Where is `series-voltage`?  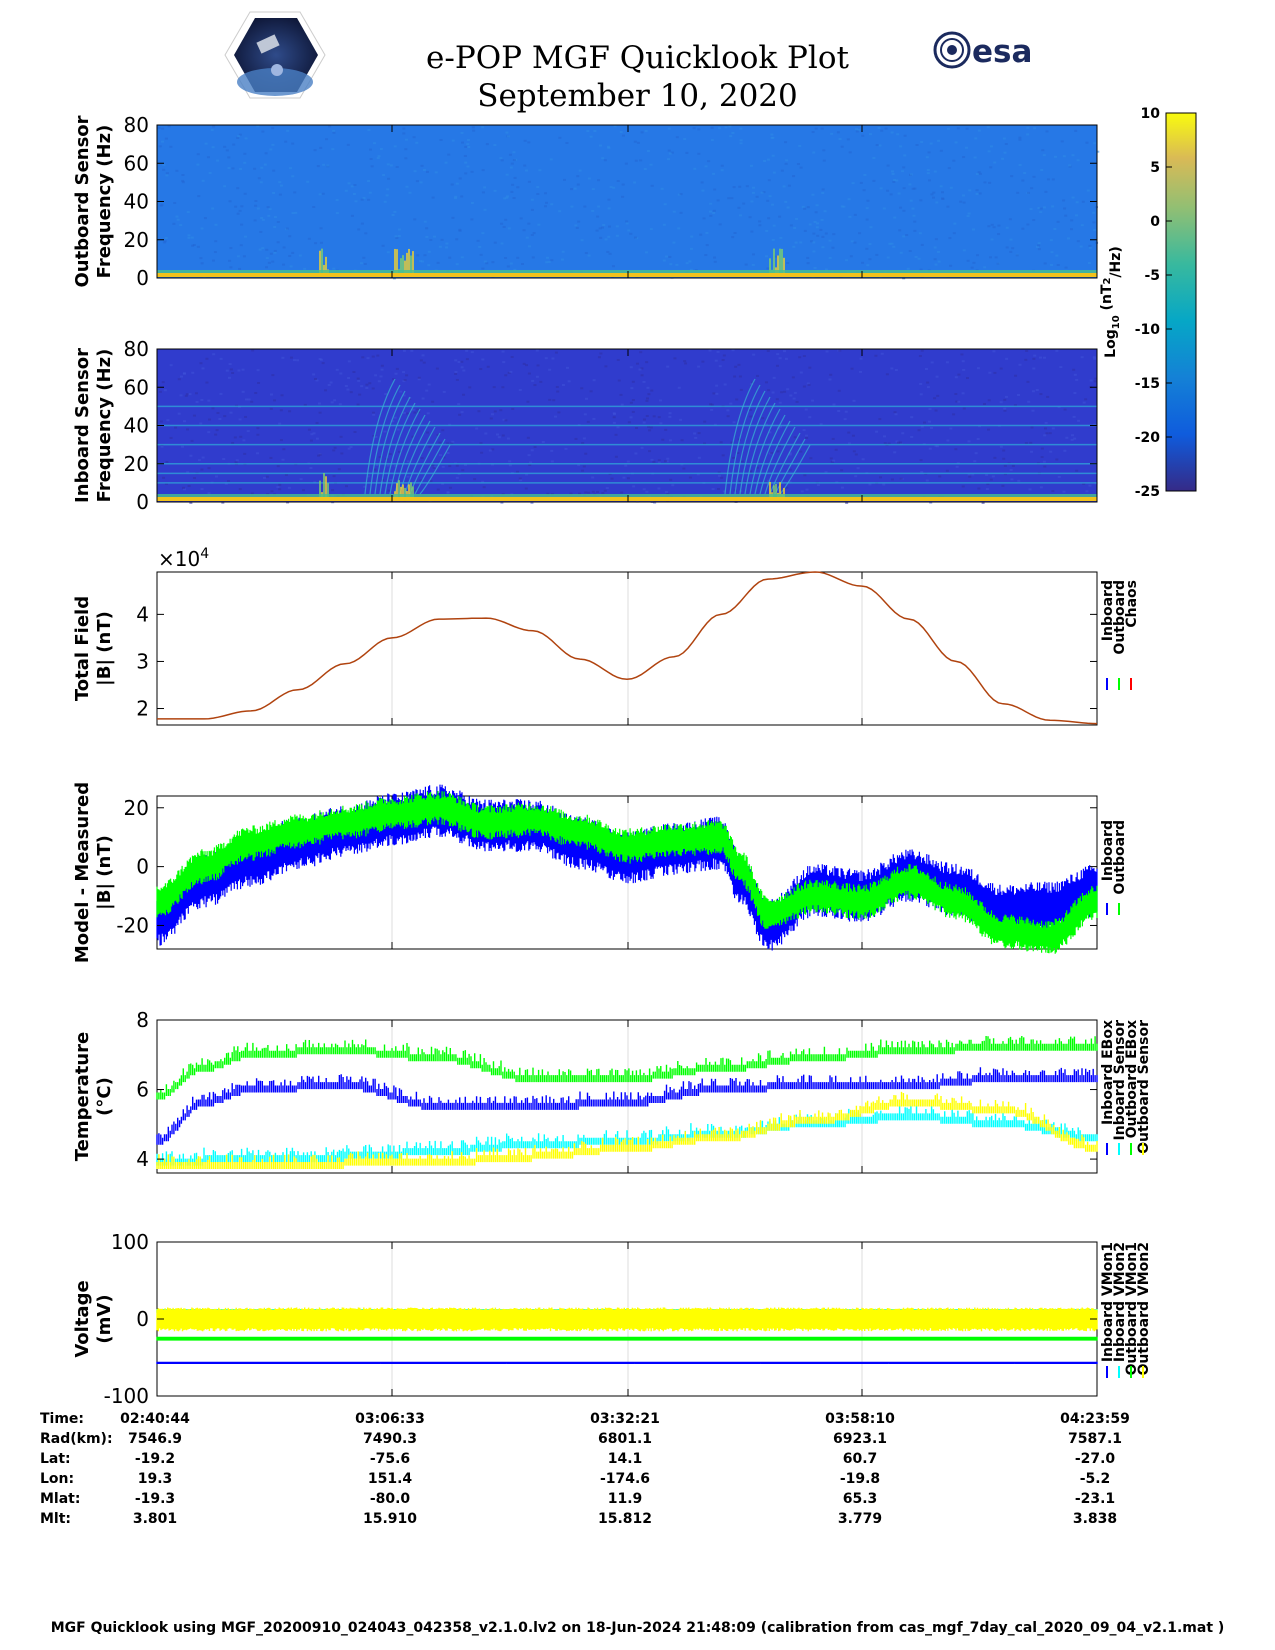 series-voltage is located at coordinates (627, 1319).